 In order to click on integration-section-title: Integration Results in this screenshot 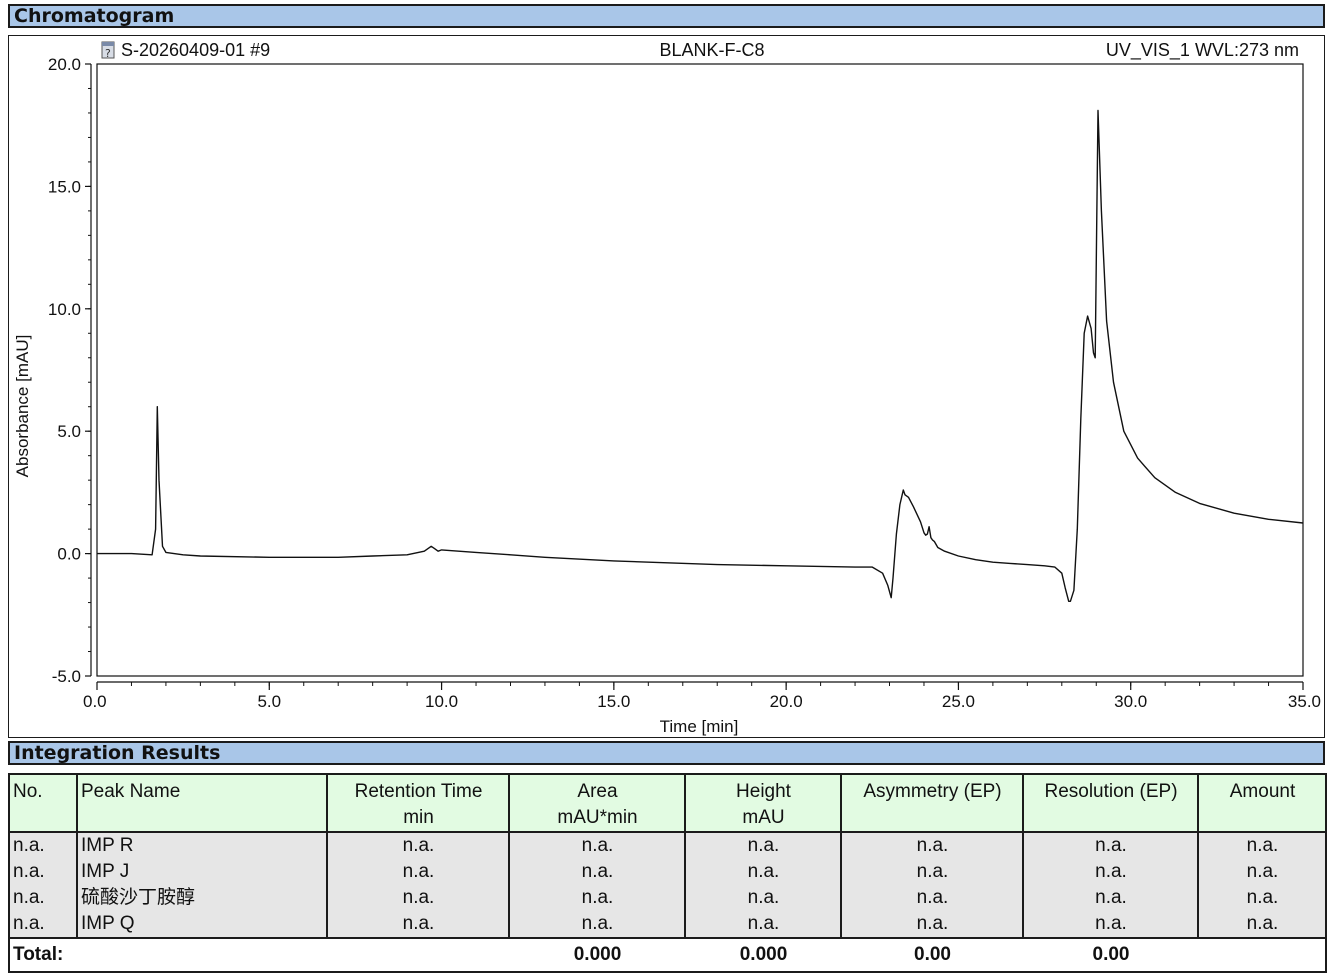, I will do `click(117, 753)`.